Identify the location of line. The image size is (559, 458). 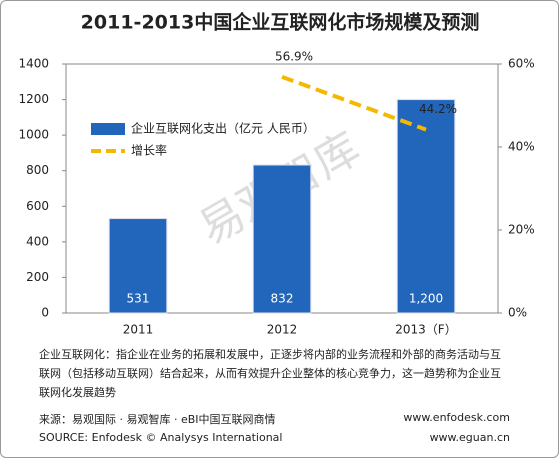
(354, 103).